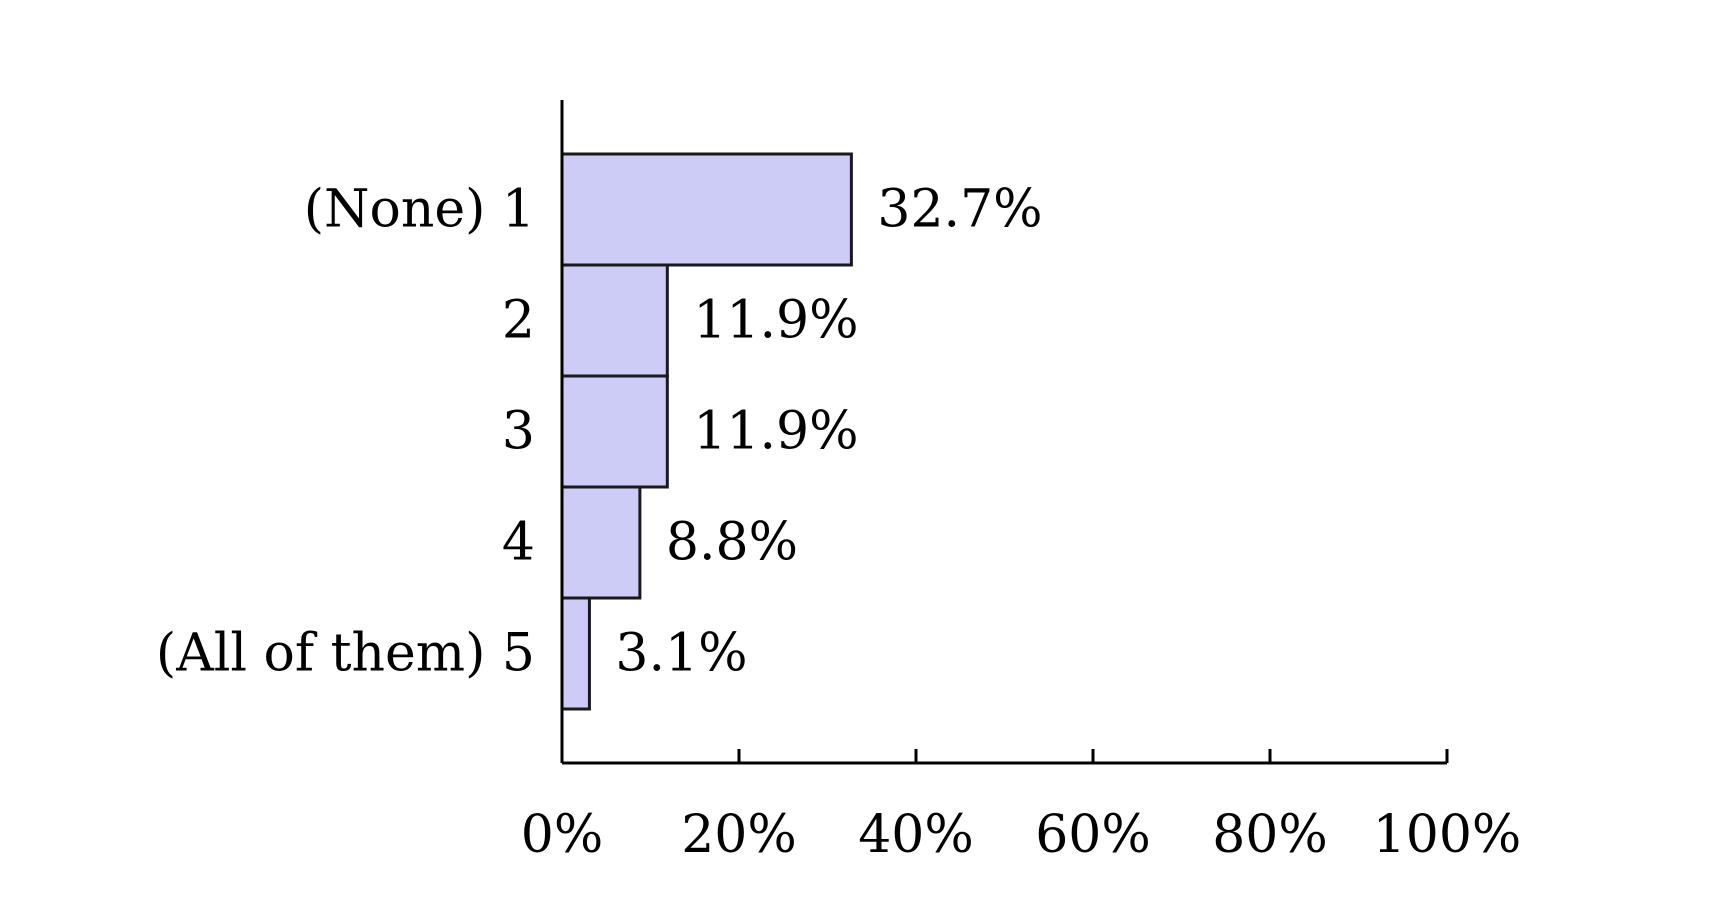 Image resolution: width=1722 pixels, height=920 pixels. Describe the element at coordinates (518, 432) in the screenshot. I see `category-label-3: 3` at that location.